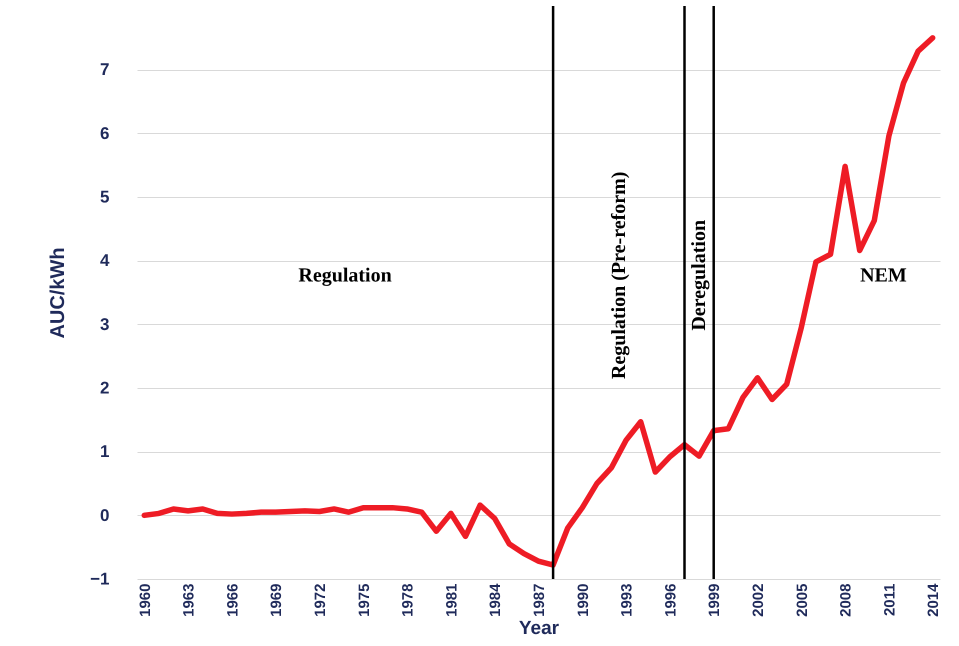  I want to click on x-tick-label: 1978, so click(408, 600).